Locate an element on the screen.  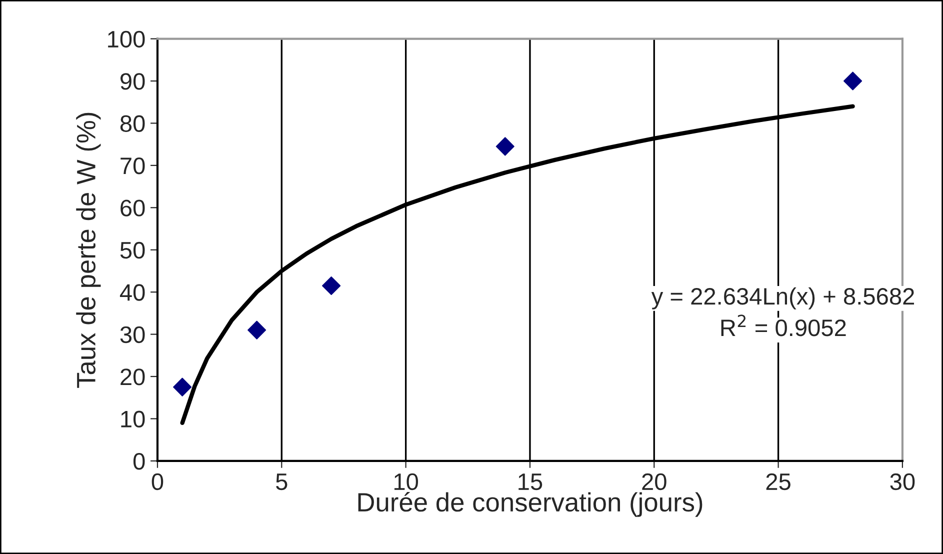
y-tick-label: 90 is located at coordinates (132, 81).